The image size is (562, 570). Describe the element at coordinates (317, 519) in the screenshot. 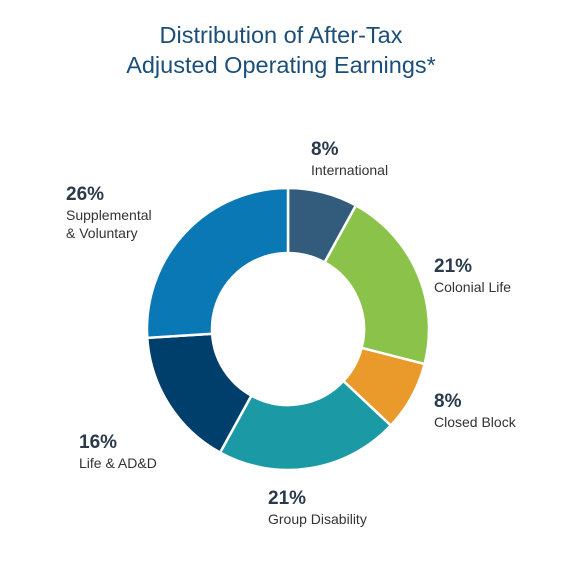

I see `slice-name-group-disability: Group Disability` at that location.